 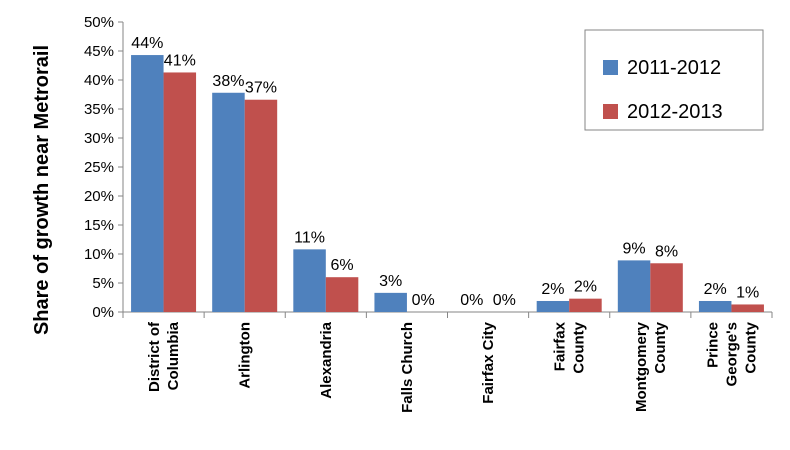 I want to click on y-tick-label: 15%, so click(x=99, y=225).